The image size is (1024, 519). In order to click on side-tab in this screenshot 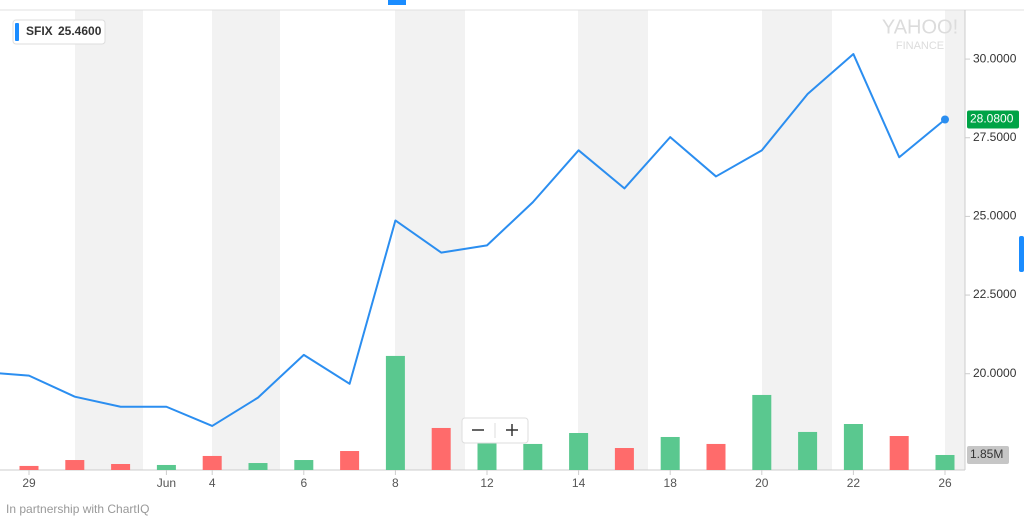, I will do `click(1021, 254)`.